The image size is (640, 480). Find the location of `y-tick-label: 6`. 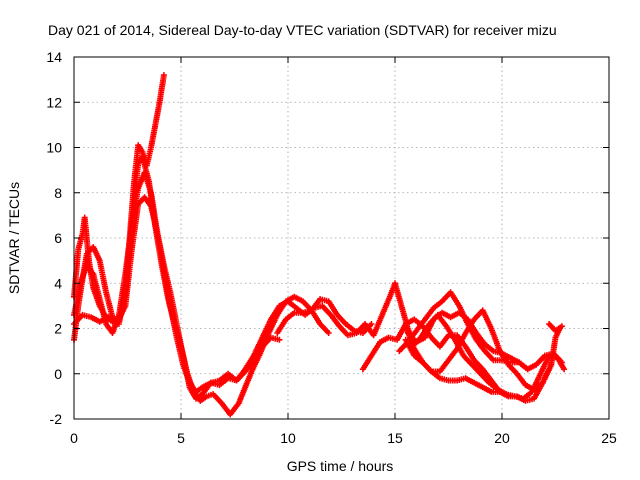

y-tick-label: 6 is located at coordinates (58, 238).